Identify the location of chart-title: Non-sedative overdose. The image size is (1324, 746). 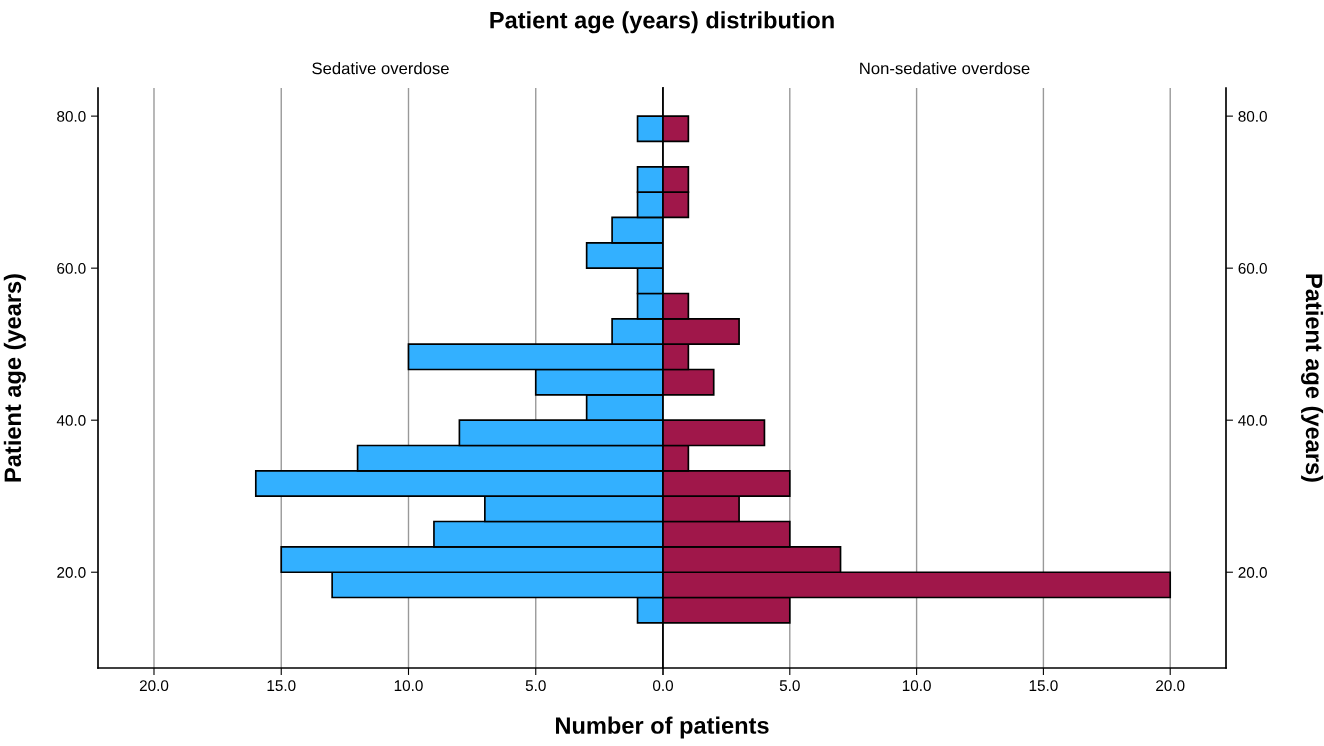
(945, 68).